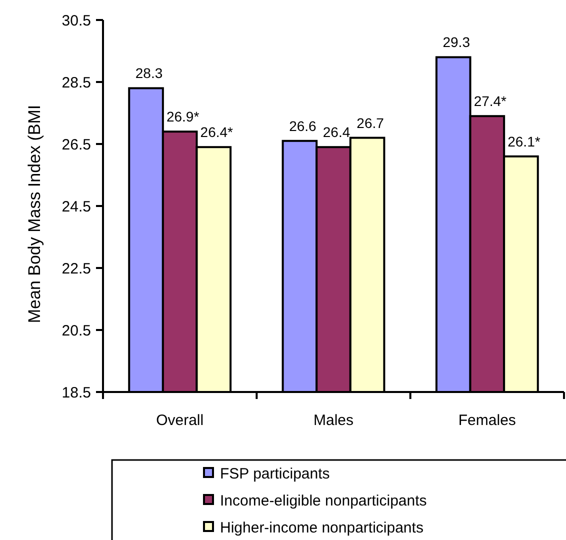 The width and height of the screenshot is (566, 540). Describe the element at coordinates (76, 145) in the screenshot. I see `y-tick-label: 26.5` at that location.